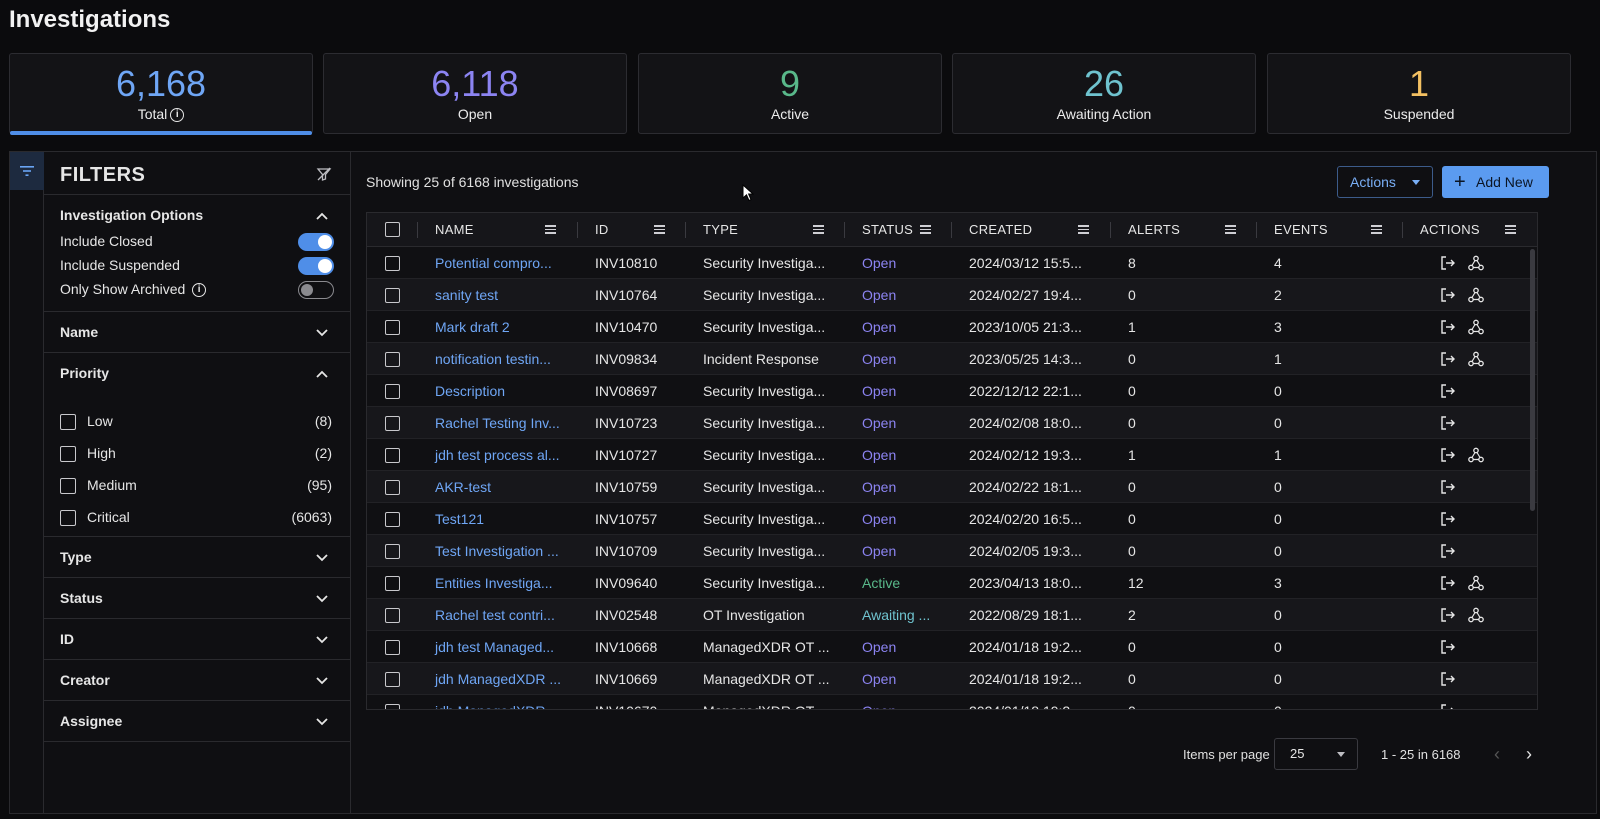 The image size is (1600, 819). What do you see at coordinates (316, 266) in the screenshot?
I see `include-suspended-toggle` at bounding box center [316, 266].